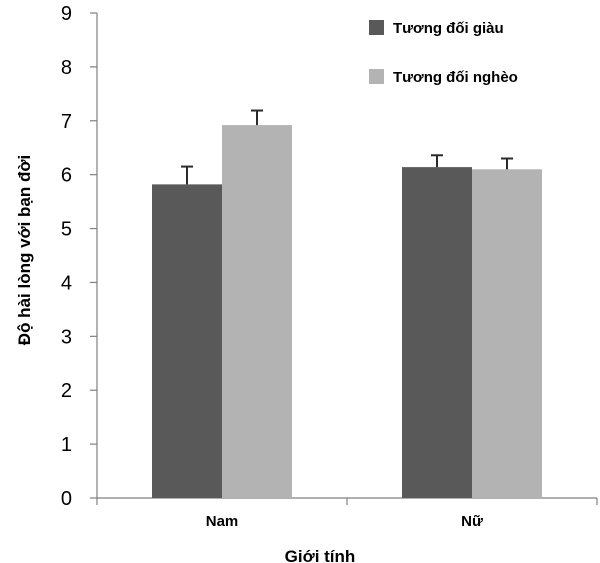 This screenshot has width=600, height=563. Describe the element at coordinates (79, 256) in the screenshot. I see `y-axis: 0 1 2 3 4 5 6 7 8 9` at that location.